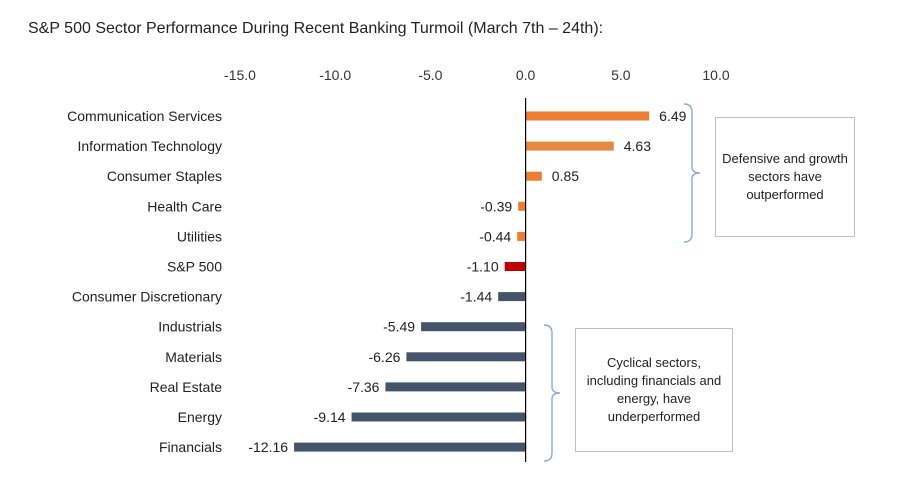 The width and height of the screenshot is (903, 498). I want to click on category-label: Health Care, so click(184, 206).